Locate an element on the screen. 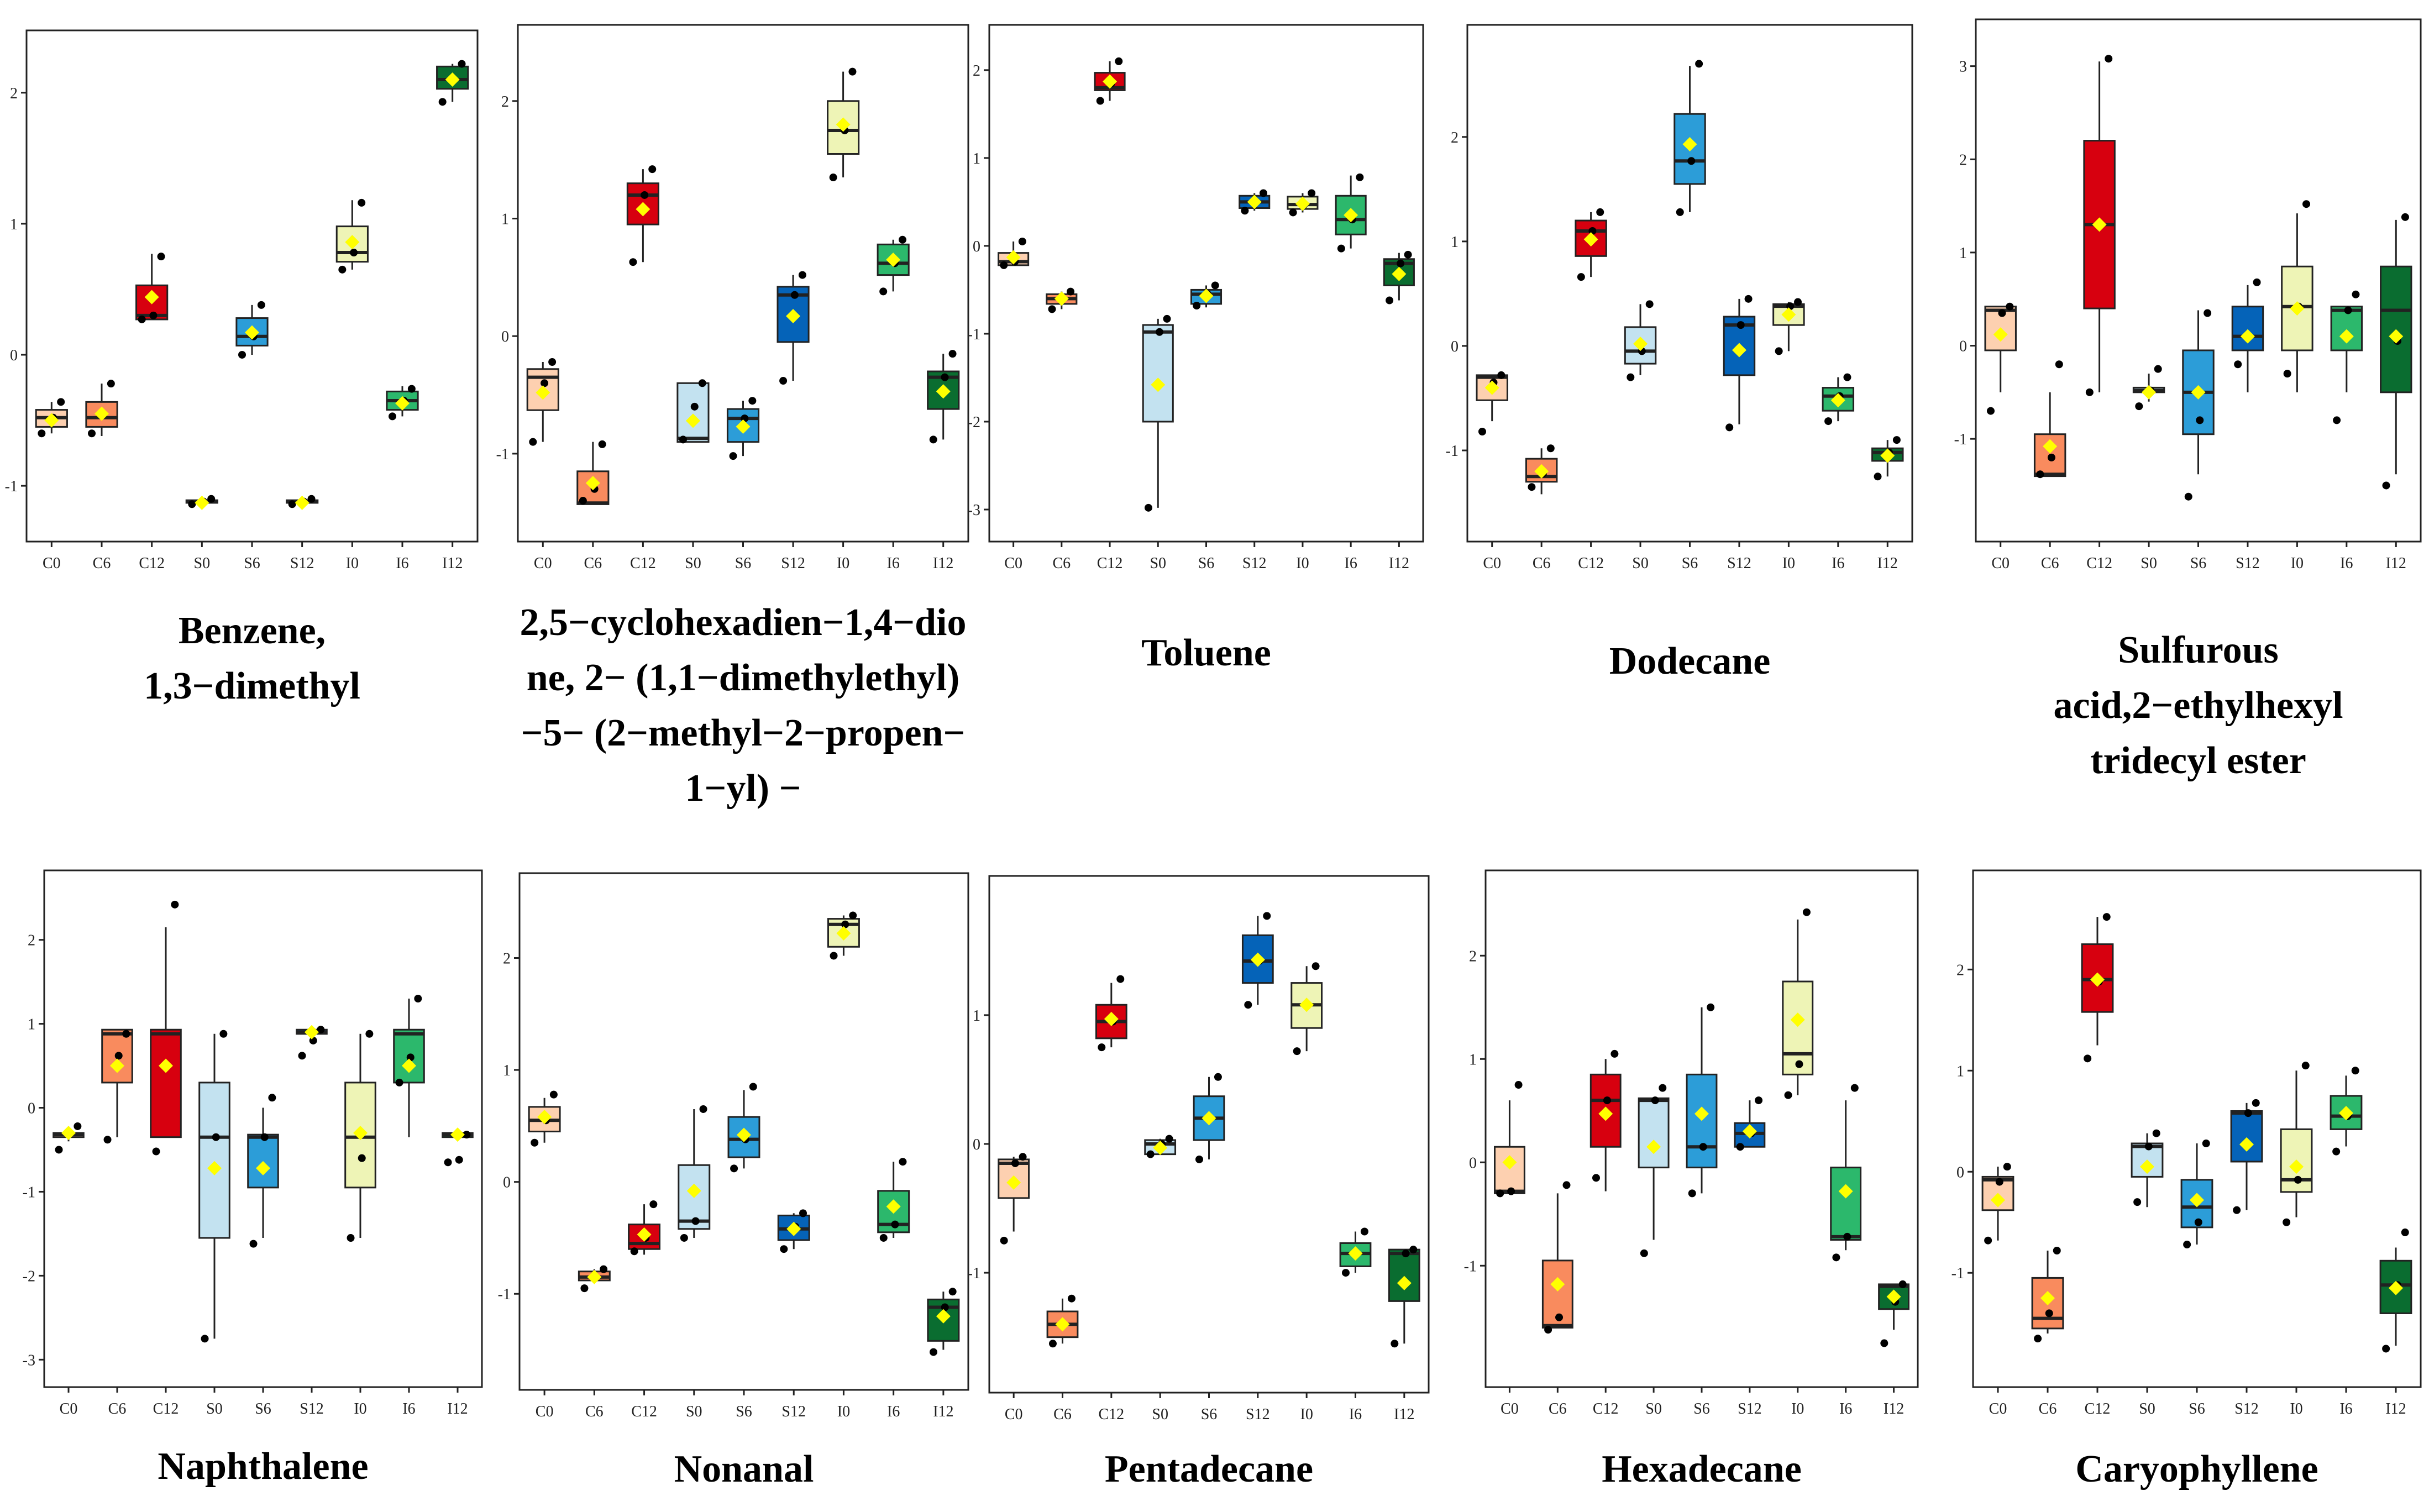 This screenshot has width=2429, height=1512. y-tick-label: -1 is located at coordinates (1960, 440).